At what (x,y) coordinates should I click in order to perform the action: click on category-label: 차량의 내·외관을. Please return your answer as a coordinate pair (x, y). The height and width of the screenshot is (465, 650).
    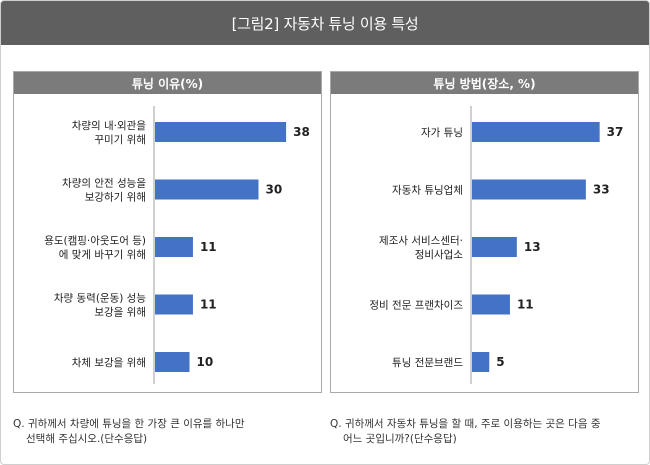
    Looking at the image, I should click on (109, 126).